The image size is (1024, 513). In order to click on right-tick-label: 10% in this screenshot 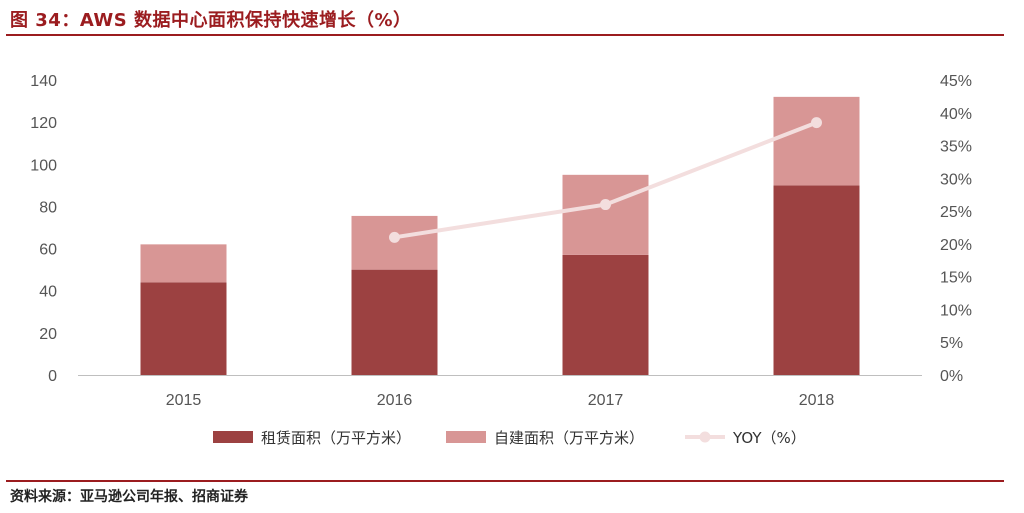, I will do `click(956, 310)`.